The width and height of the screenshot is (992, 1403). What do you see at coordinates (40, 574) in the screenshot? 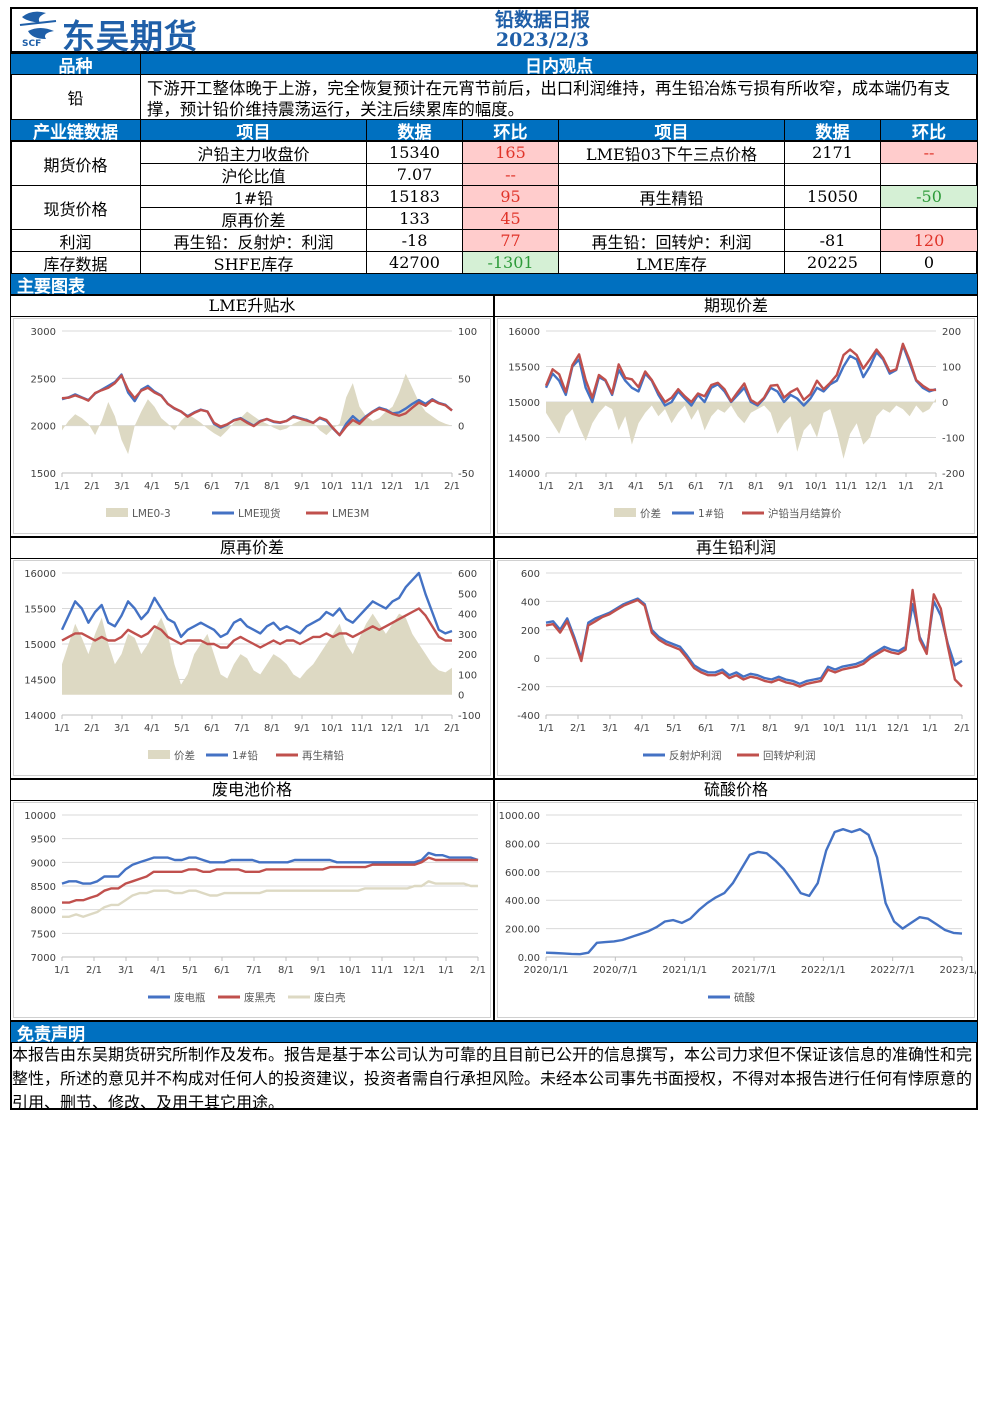
I see `y-tick-label: 16000` at bounding box center [40, 574].